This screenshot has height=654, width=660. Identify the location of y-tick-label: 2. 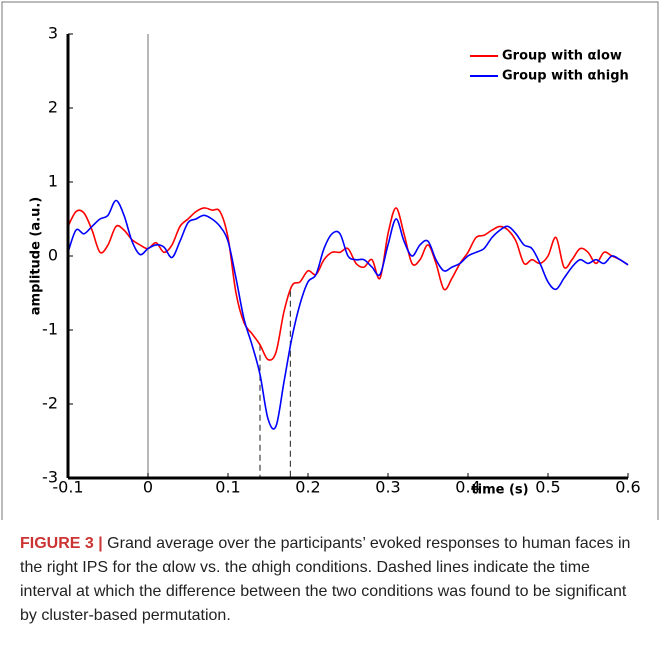
(53, 107).